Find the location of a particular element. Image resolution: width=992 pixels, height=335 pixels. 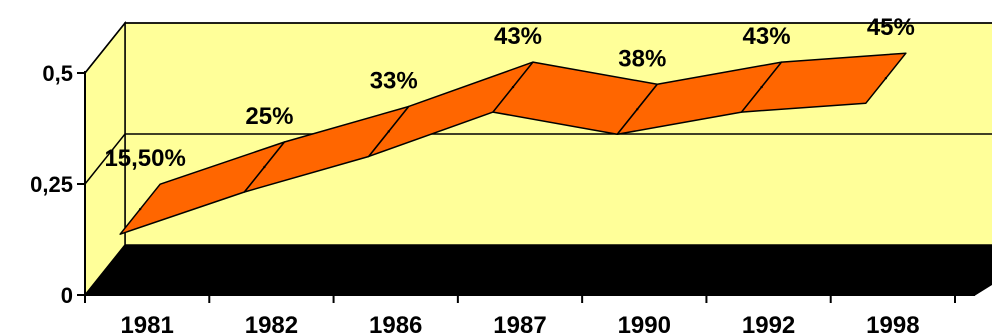

data-label-1982: 25% is located at coordinates (269, 116).